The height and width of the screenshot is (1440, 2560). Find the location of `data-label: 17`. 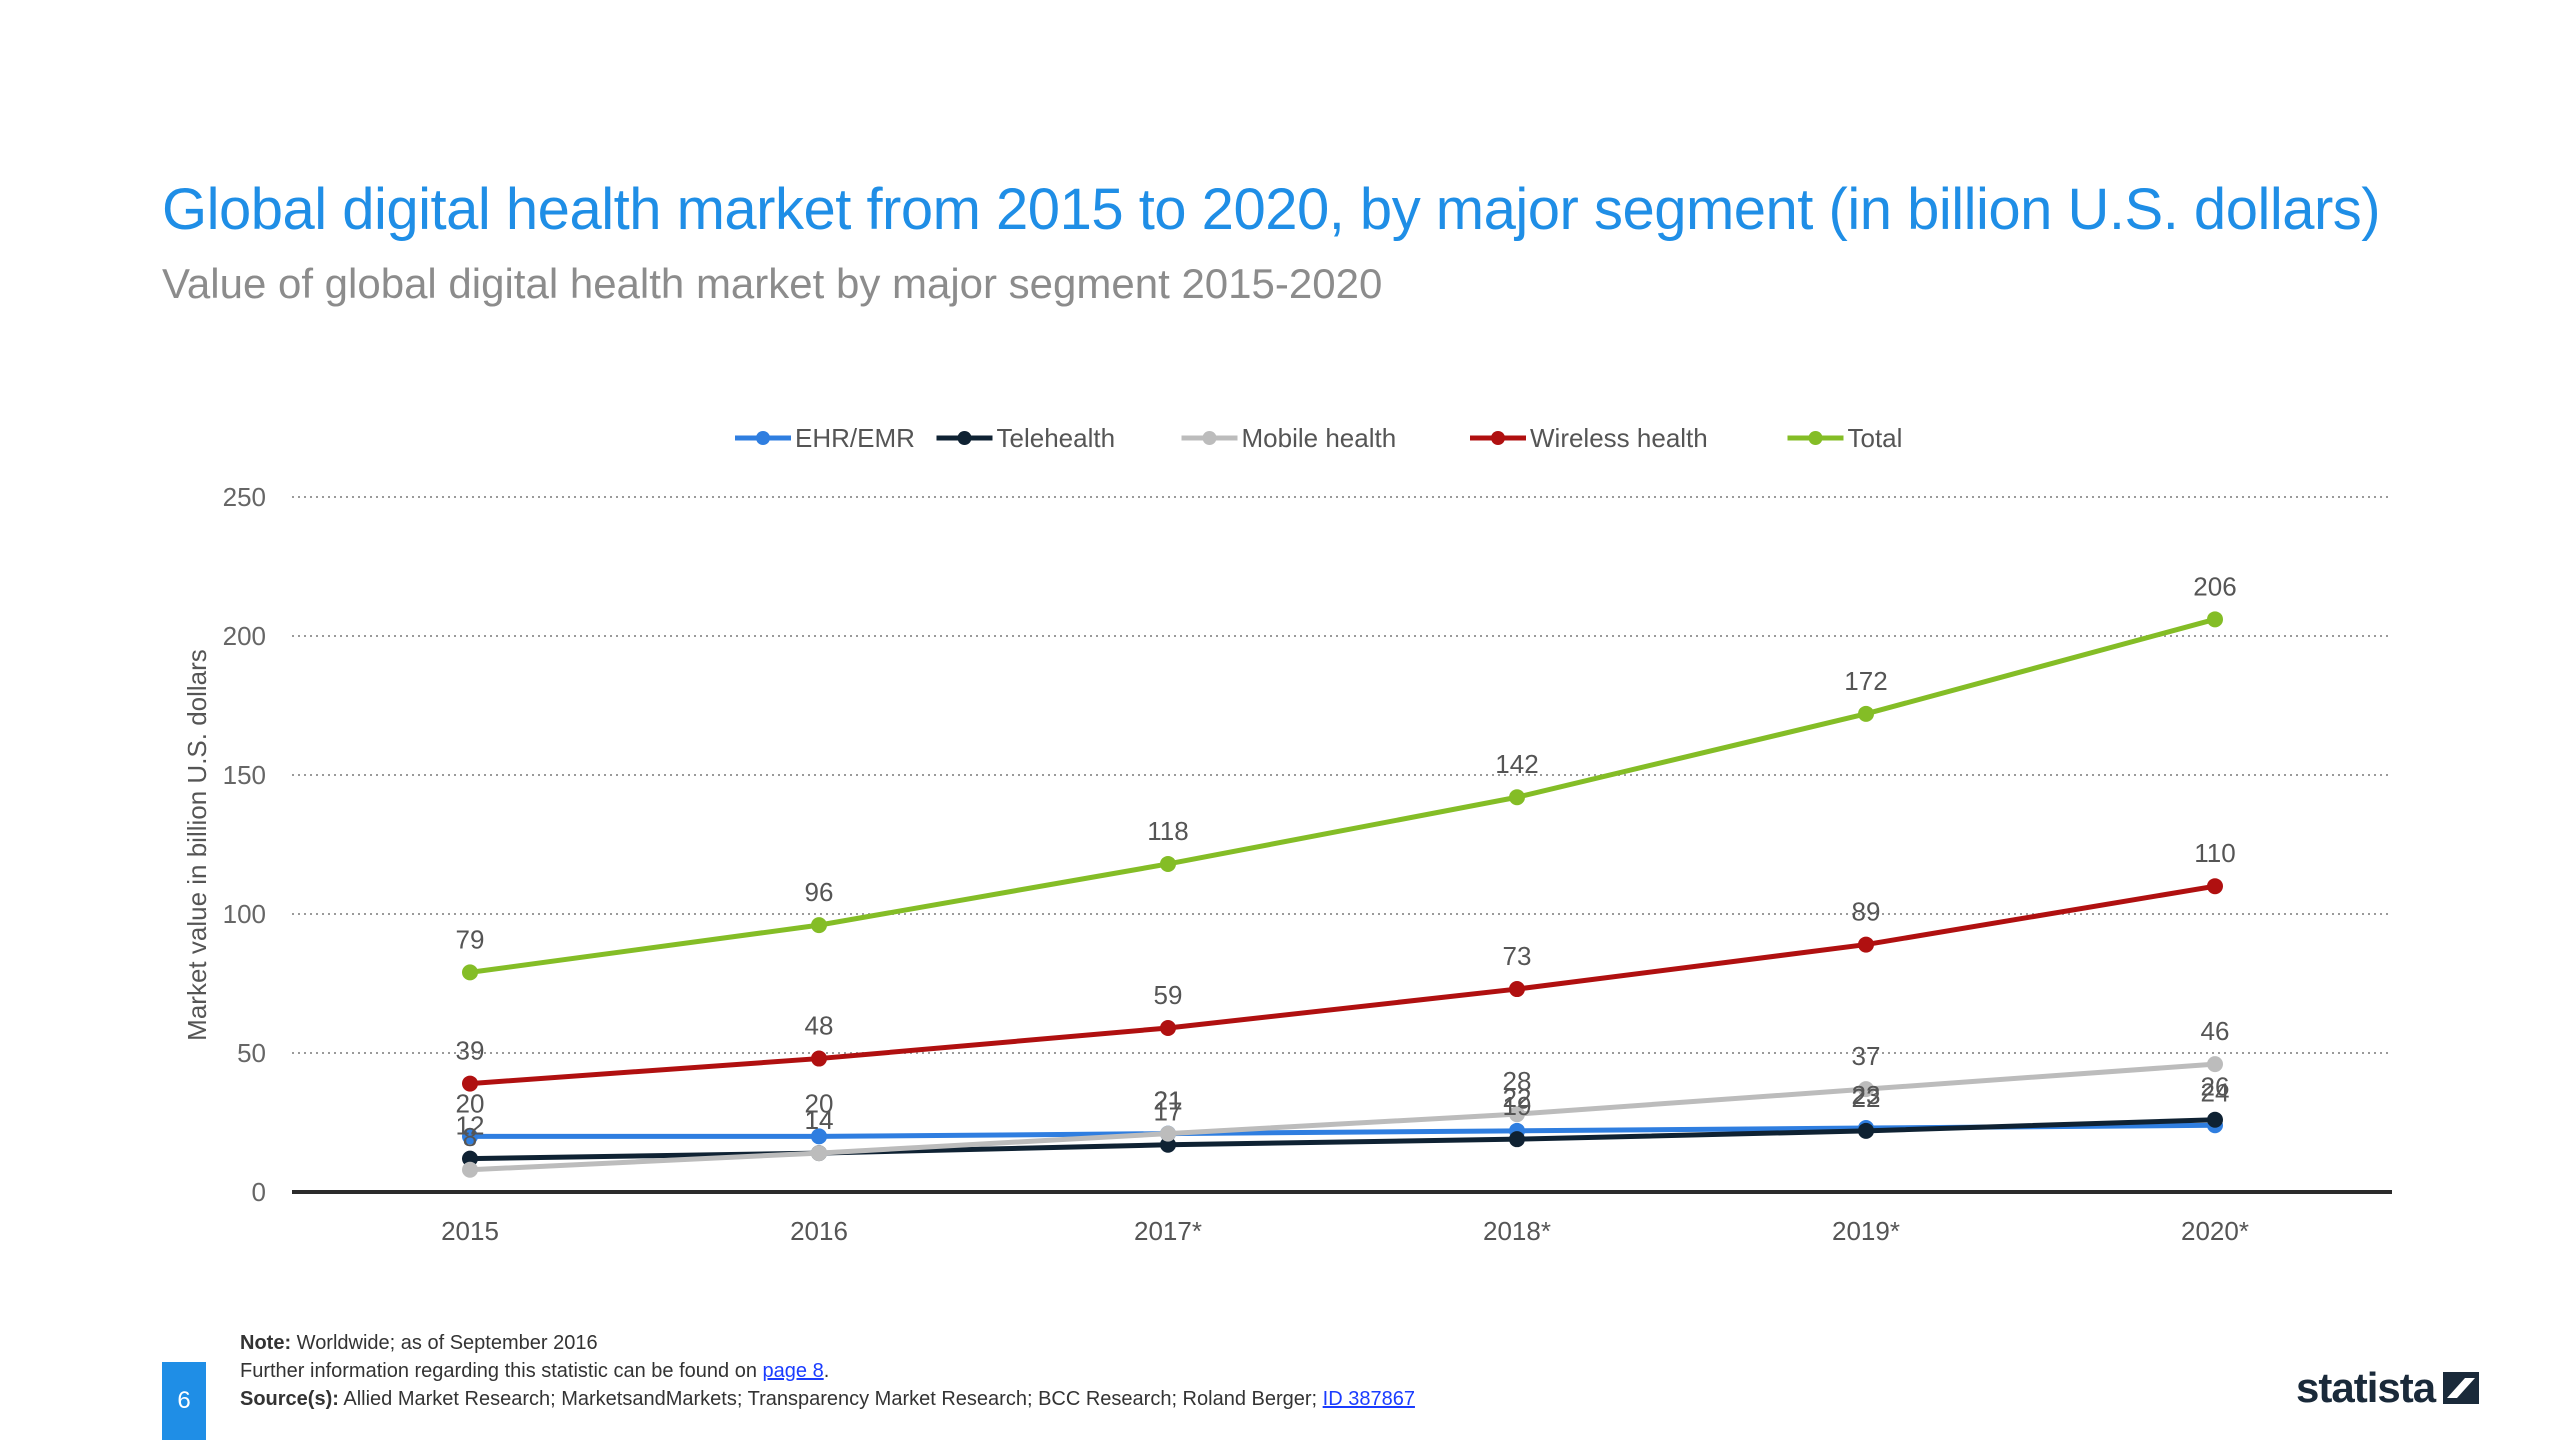

data-label: 17 is located at coordinates (1168, 1112).